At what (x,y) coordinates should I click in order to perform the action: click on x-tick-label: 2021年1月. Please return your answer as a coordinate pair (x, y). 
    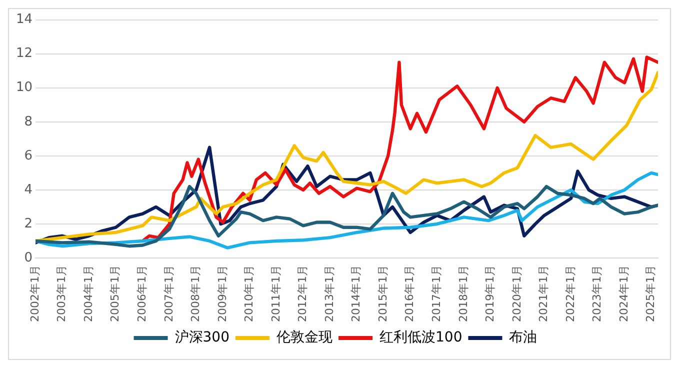
    Looking at the image, I should click on (543, 293).